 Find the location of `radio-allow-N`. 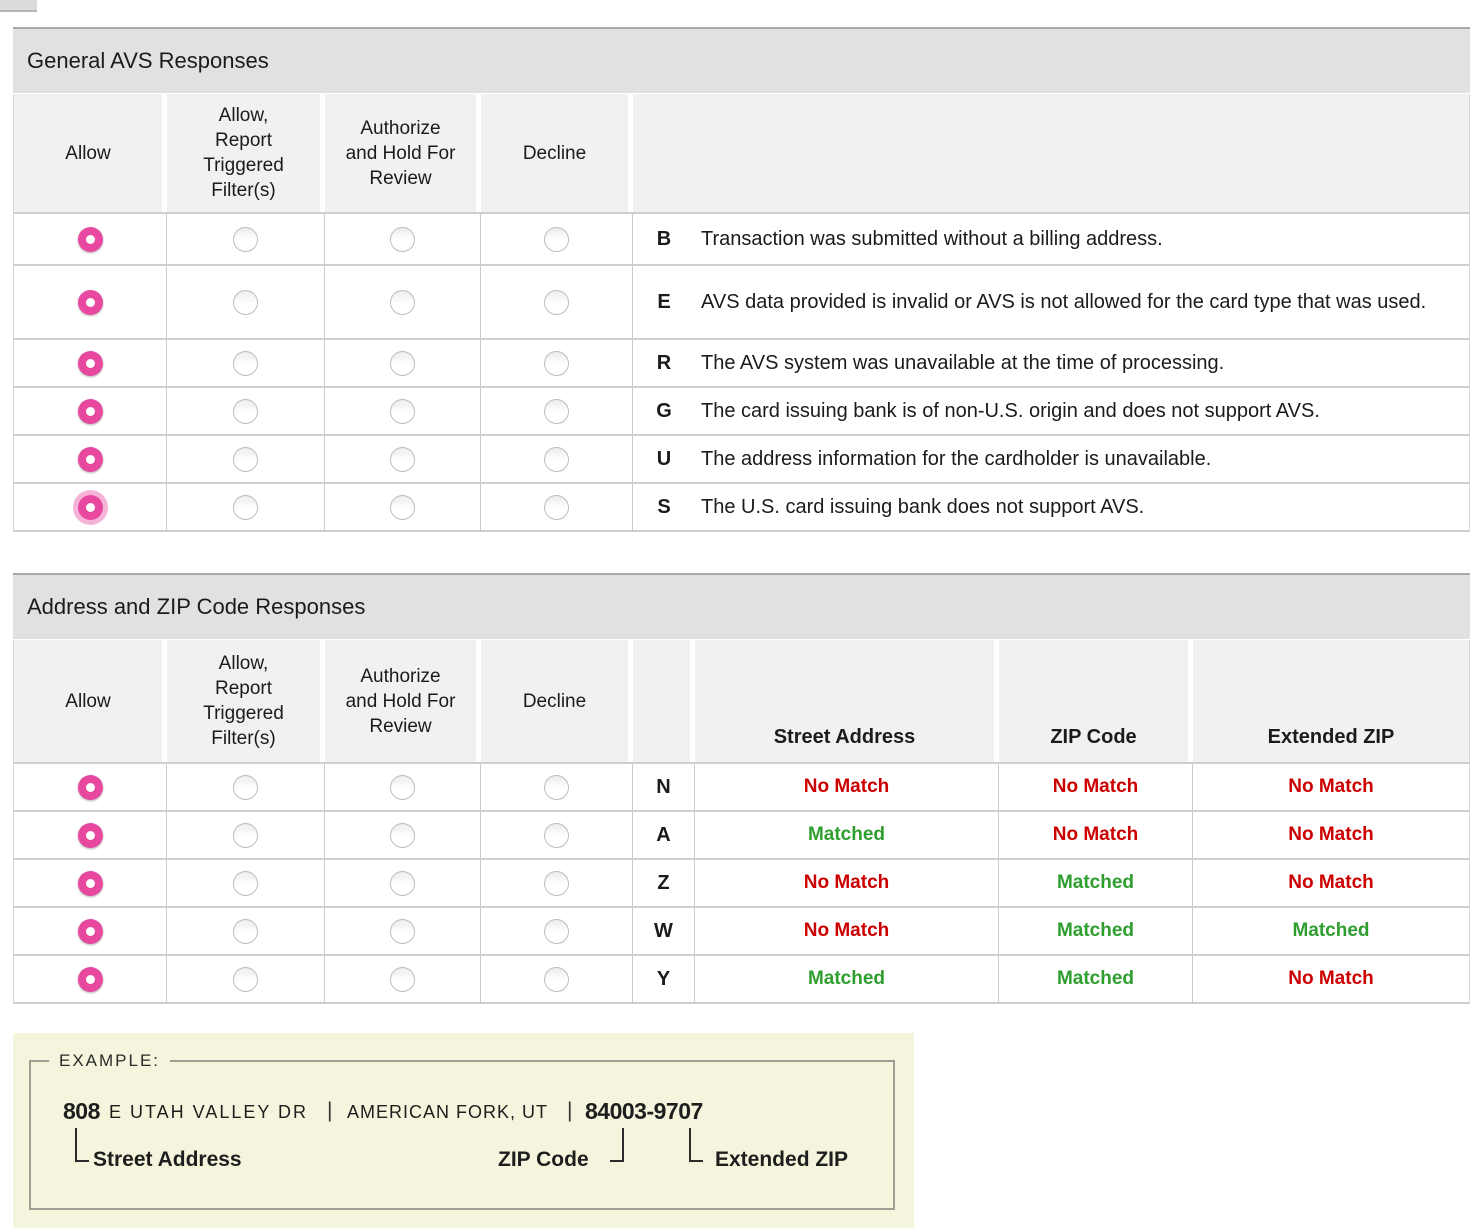

radio-allow-N is located at coordinates (90, 787).